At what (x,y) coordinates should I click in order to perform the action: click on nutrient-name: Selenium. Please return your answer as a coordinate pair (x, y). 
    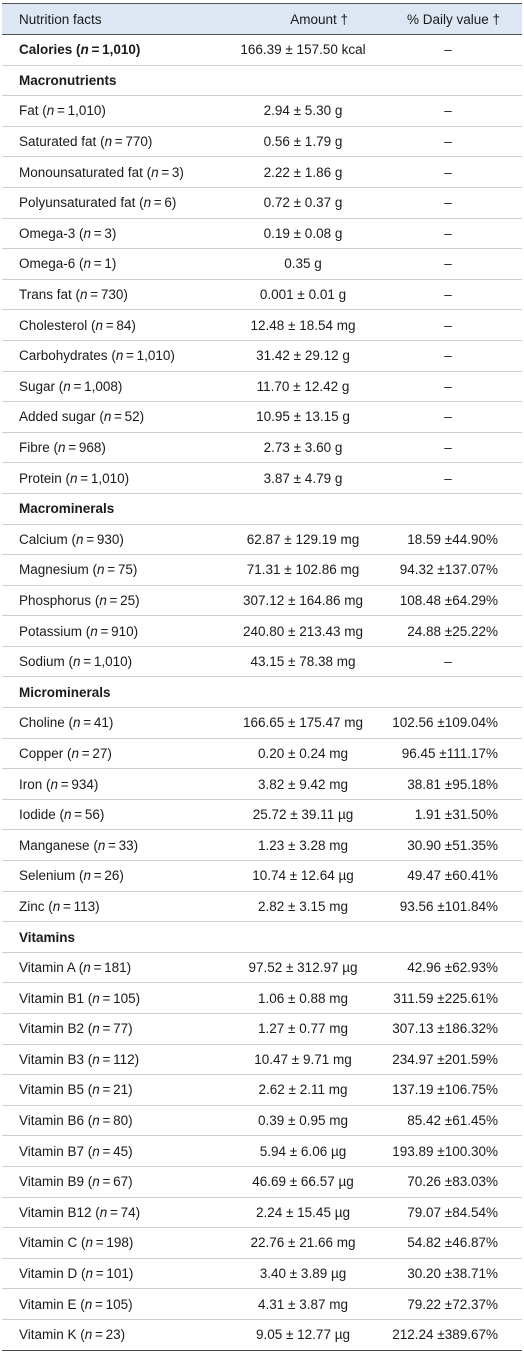
    Looking at the image, I should click on (47, 876).